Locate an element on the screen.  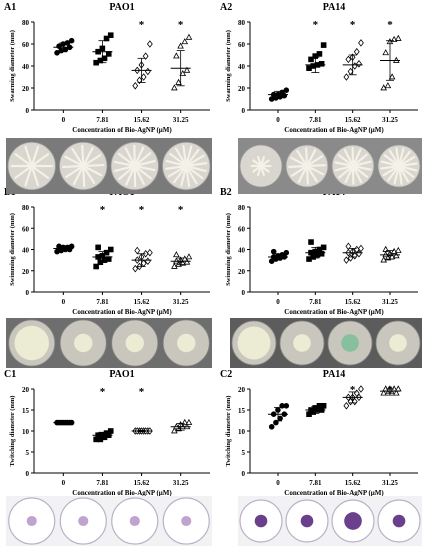
panel-label: C2 is located at coordinates (226, 374).